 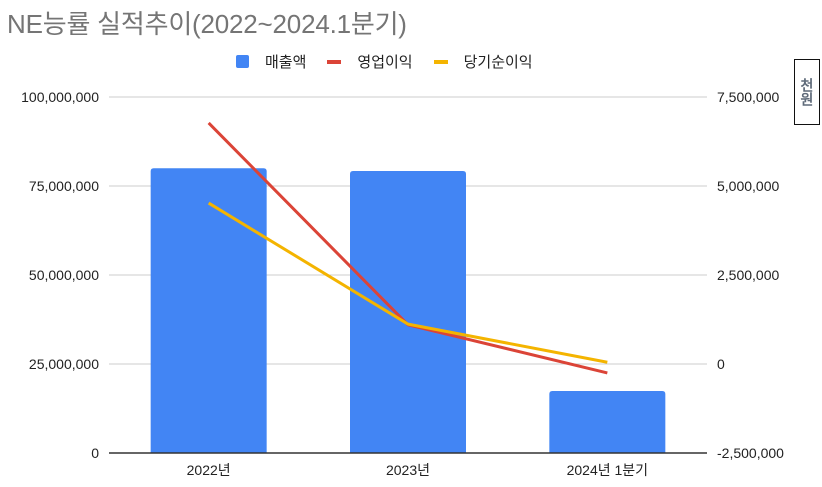 I want to click on right-axis-unit-box: 천원, so click(x=807, y=92).